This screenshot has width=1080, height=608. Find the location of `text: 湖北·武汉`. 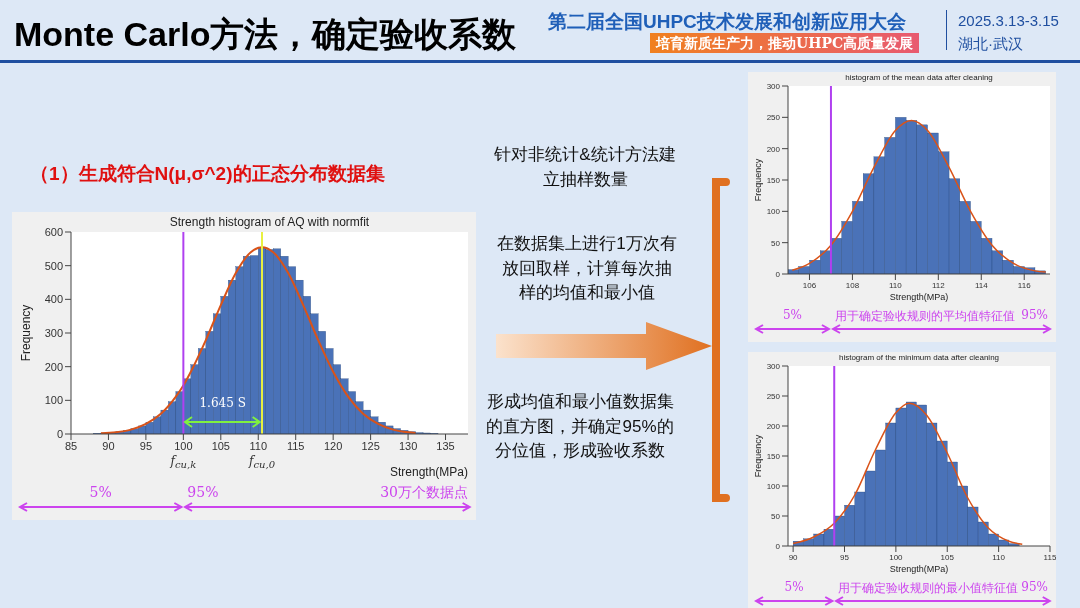

text: 湖北·武汉 is located at coordinates (990, 44).